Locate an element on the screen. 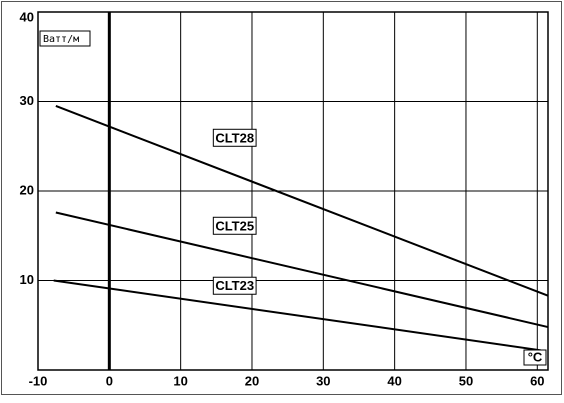 The height and width of the screenshot is (403, 564). x-tick-label: 10 is located at coordinates (180, 380).